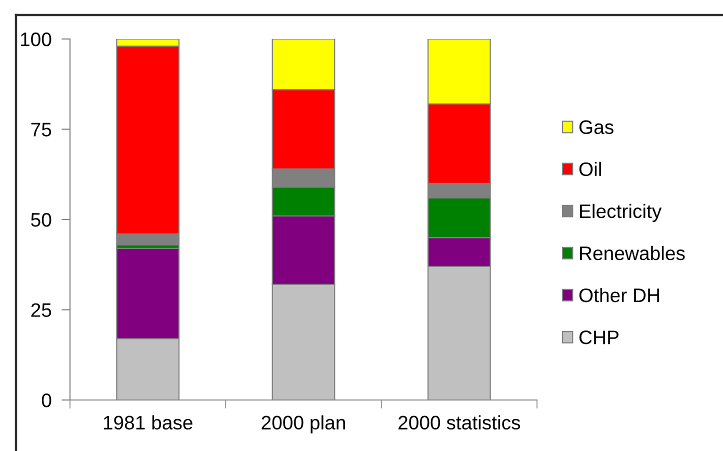 Image resolution: width=723 pixels, height=451 pixels. I want to click on y-tick-label: 100, so click(36, 39).